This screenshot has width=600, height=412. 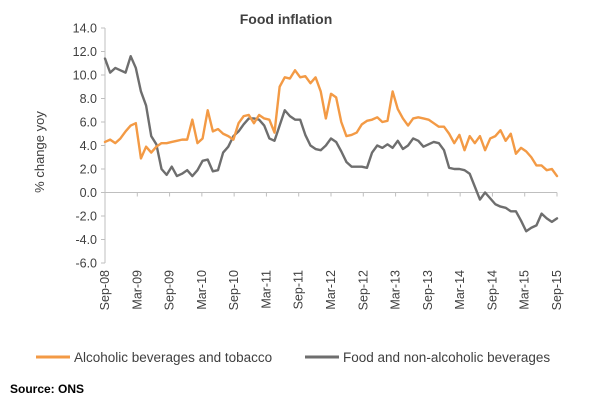 I want to click on chart-title: Food inflation, so click(x=286, y=19).